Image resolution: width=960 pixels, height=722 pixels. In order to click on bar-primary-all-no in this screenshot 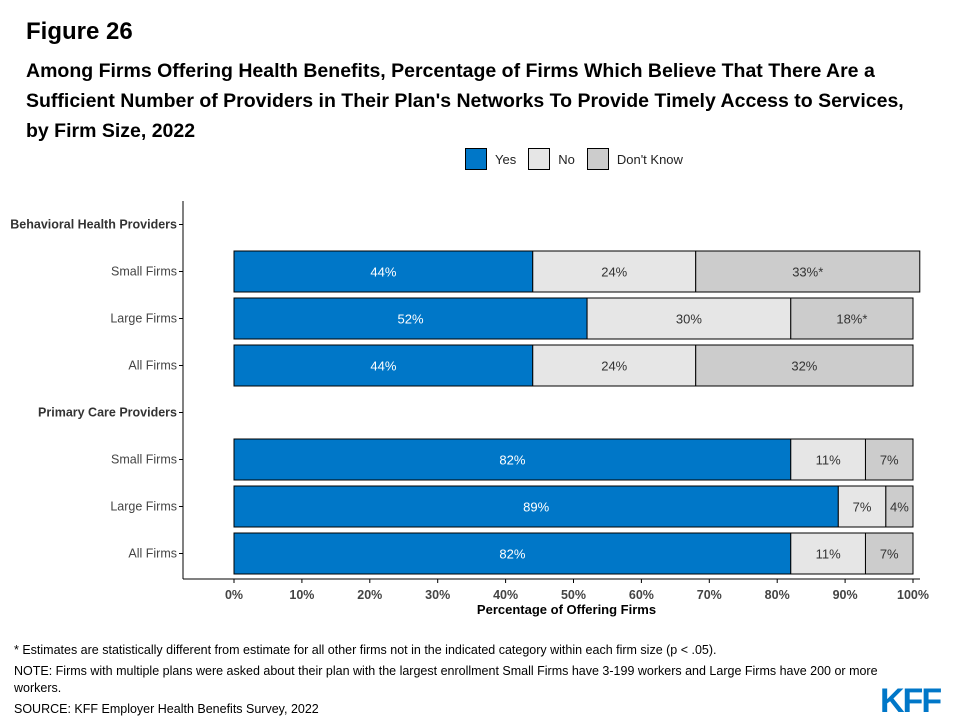, I will do `click(828, 553)`.